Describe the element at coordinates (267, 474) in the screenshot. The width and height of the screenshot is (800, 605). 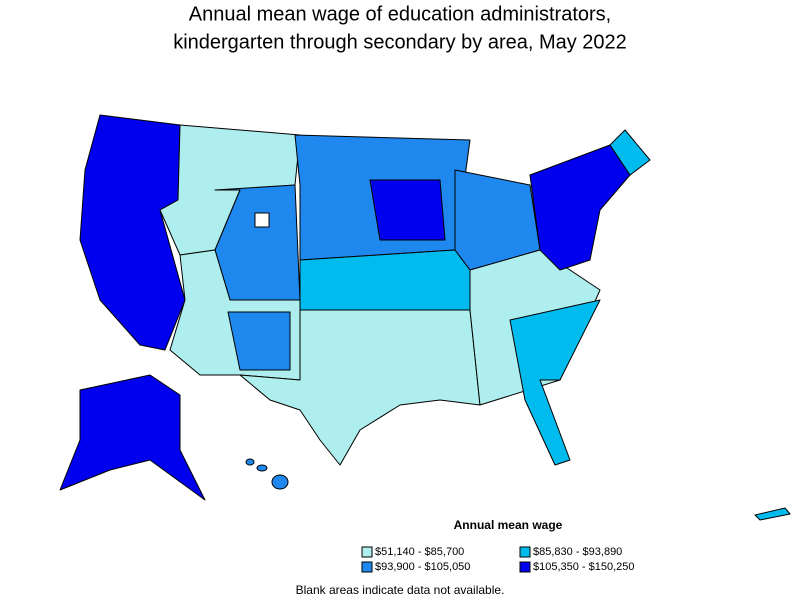
I see `hawaii` at that location.